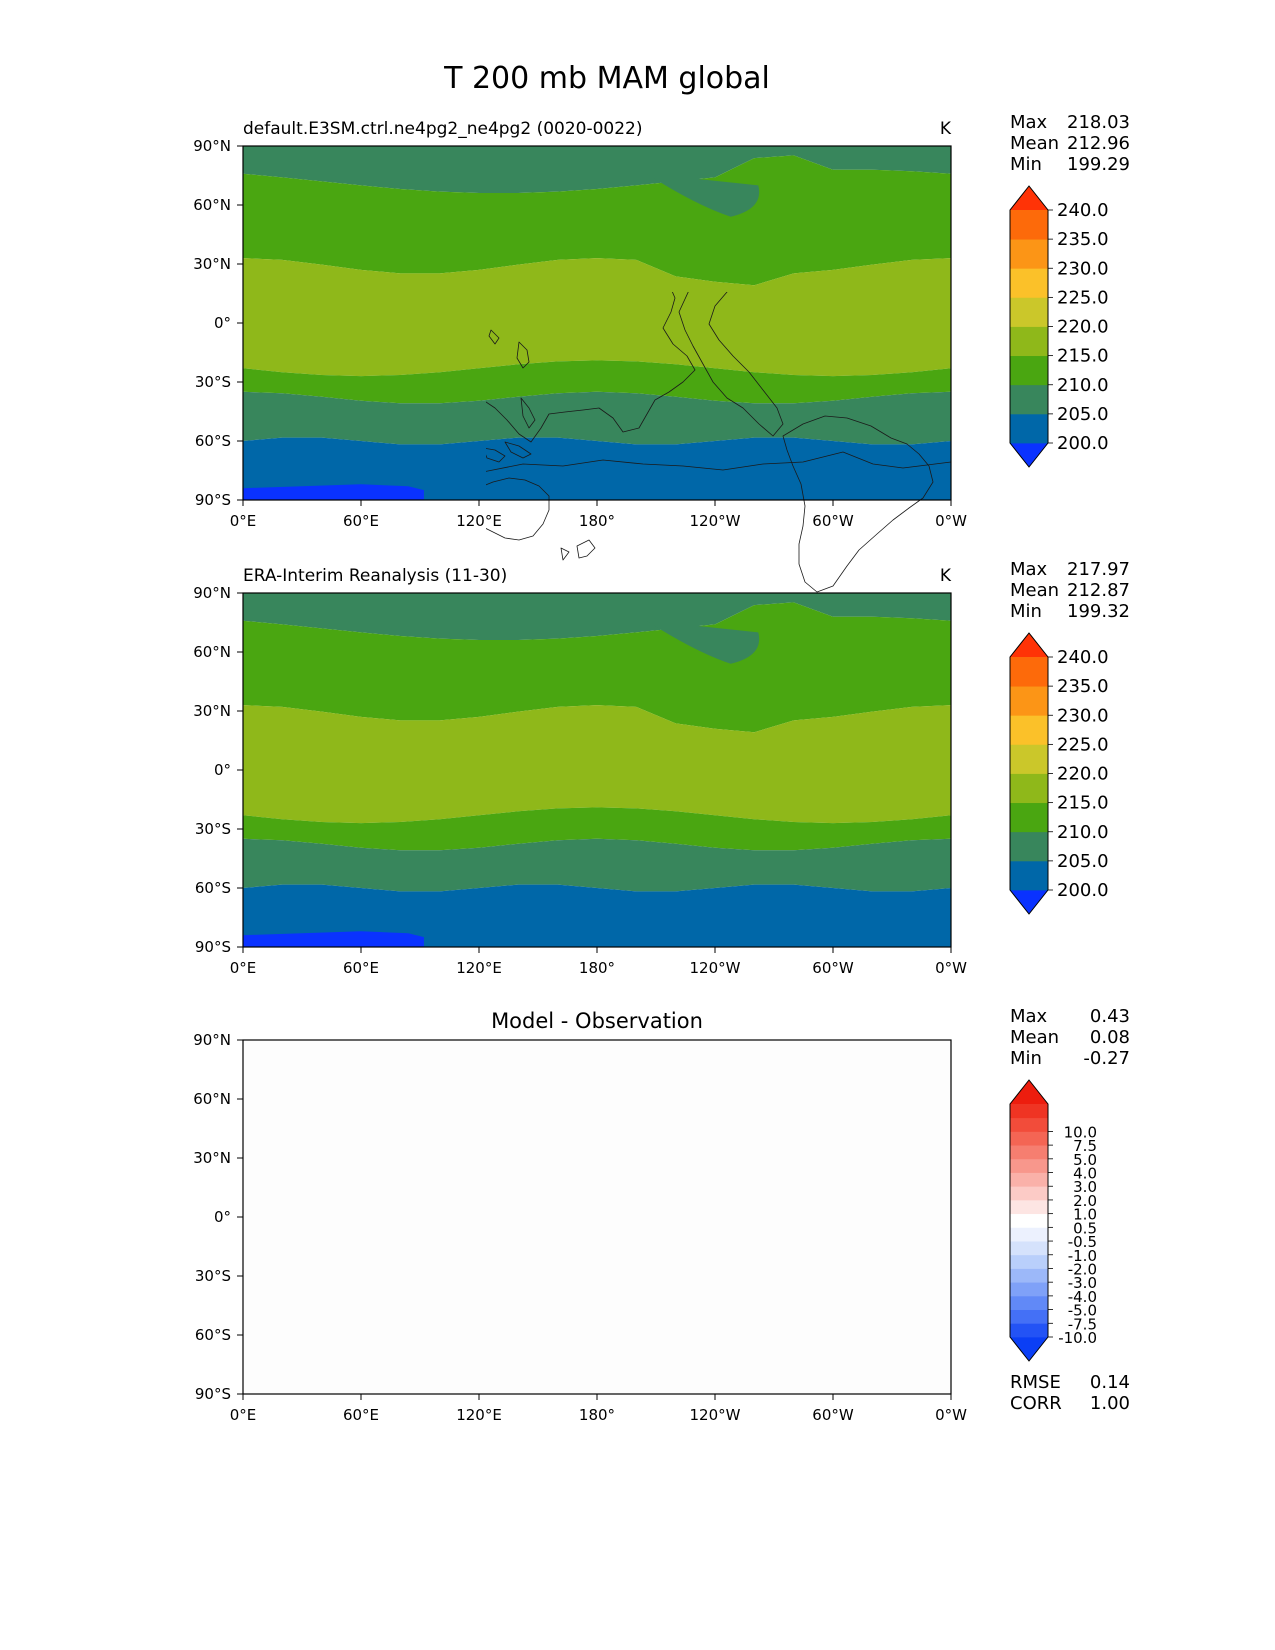 The image size is (1275, 1650). I want to click on colorbar-tick-label: 4.0, so click(1085, 1174).